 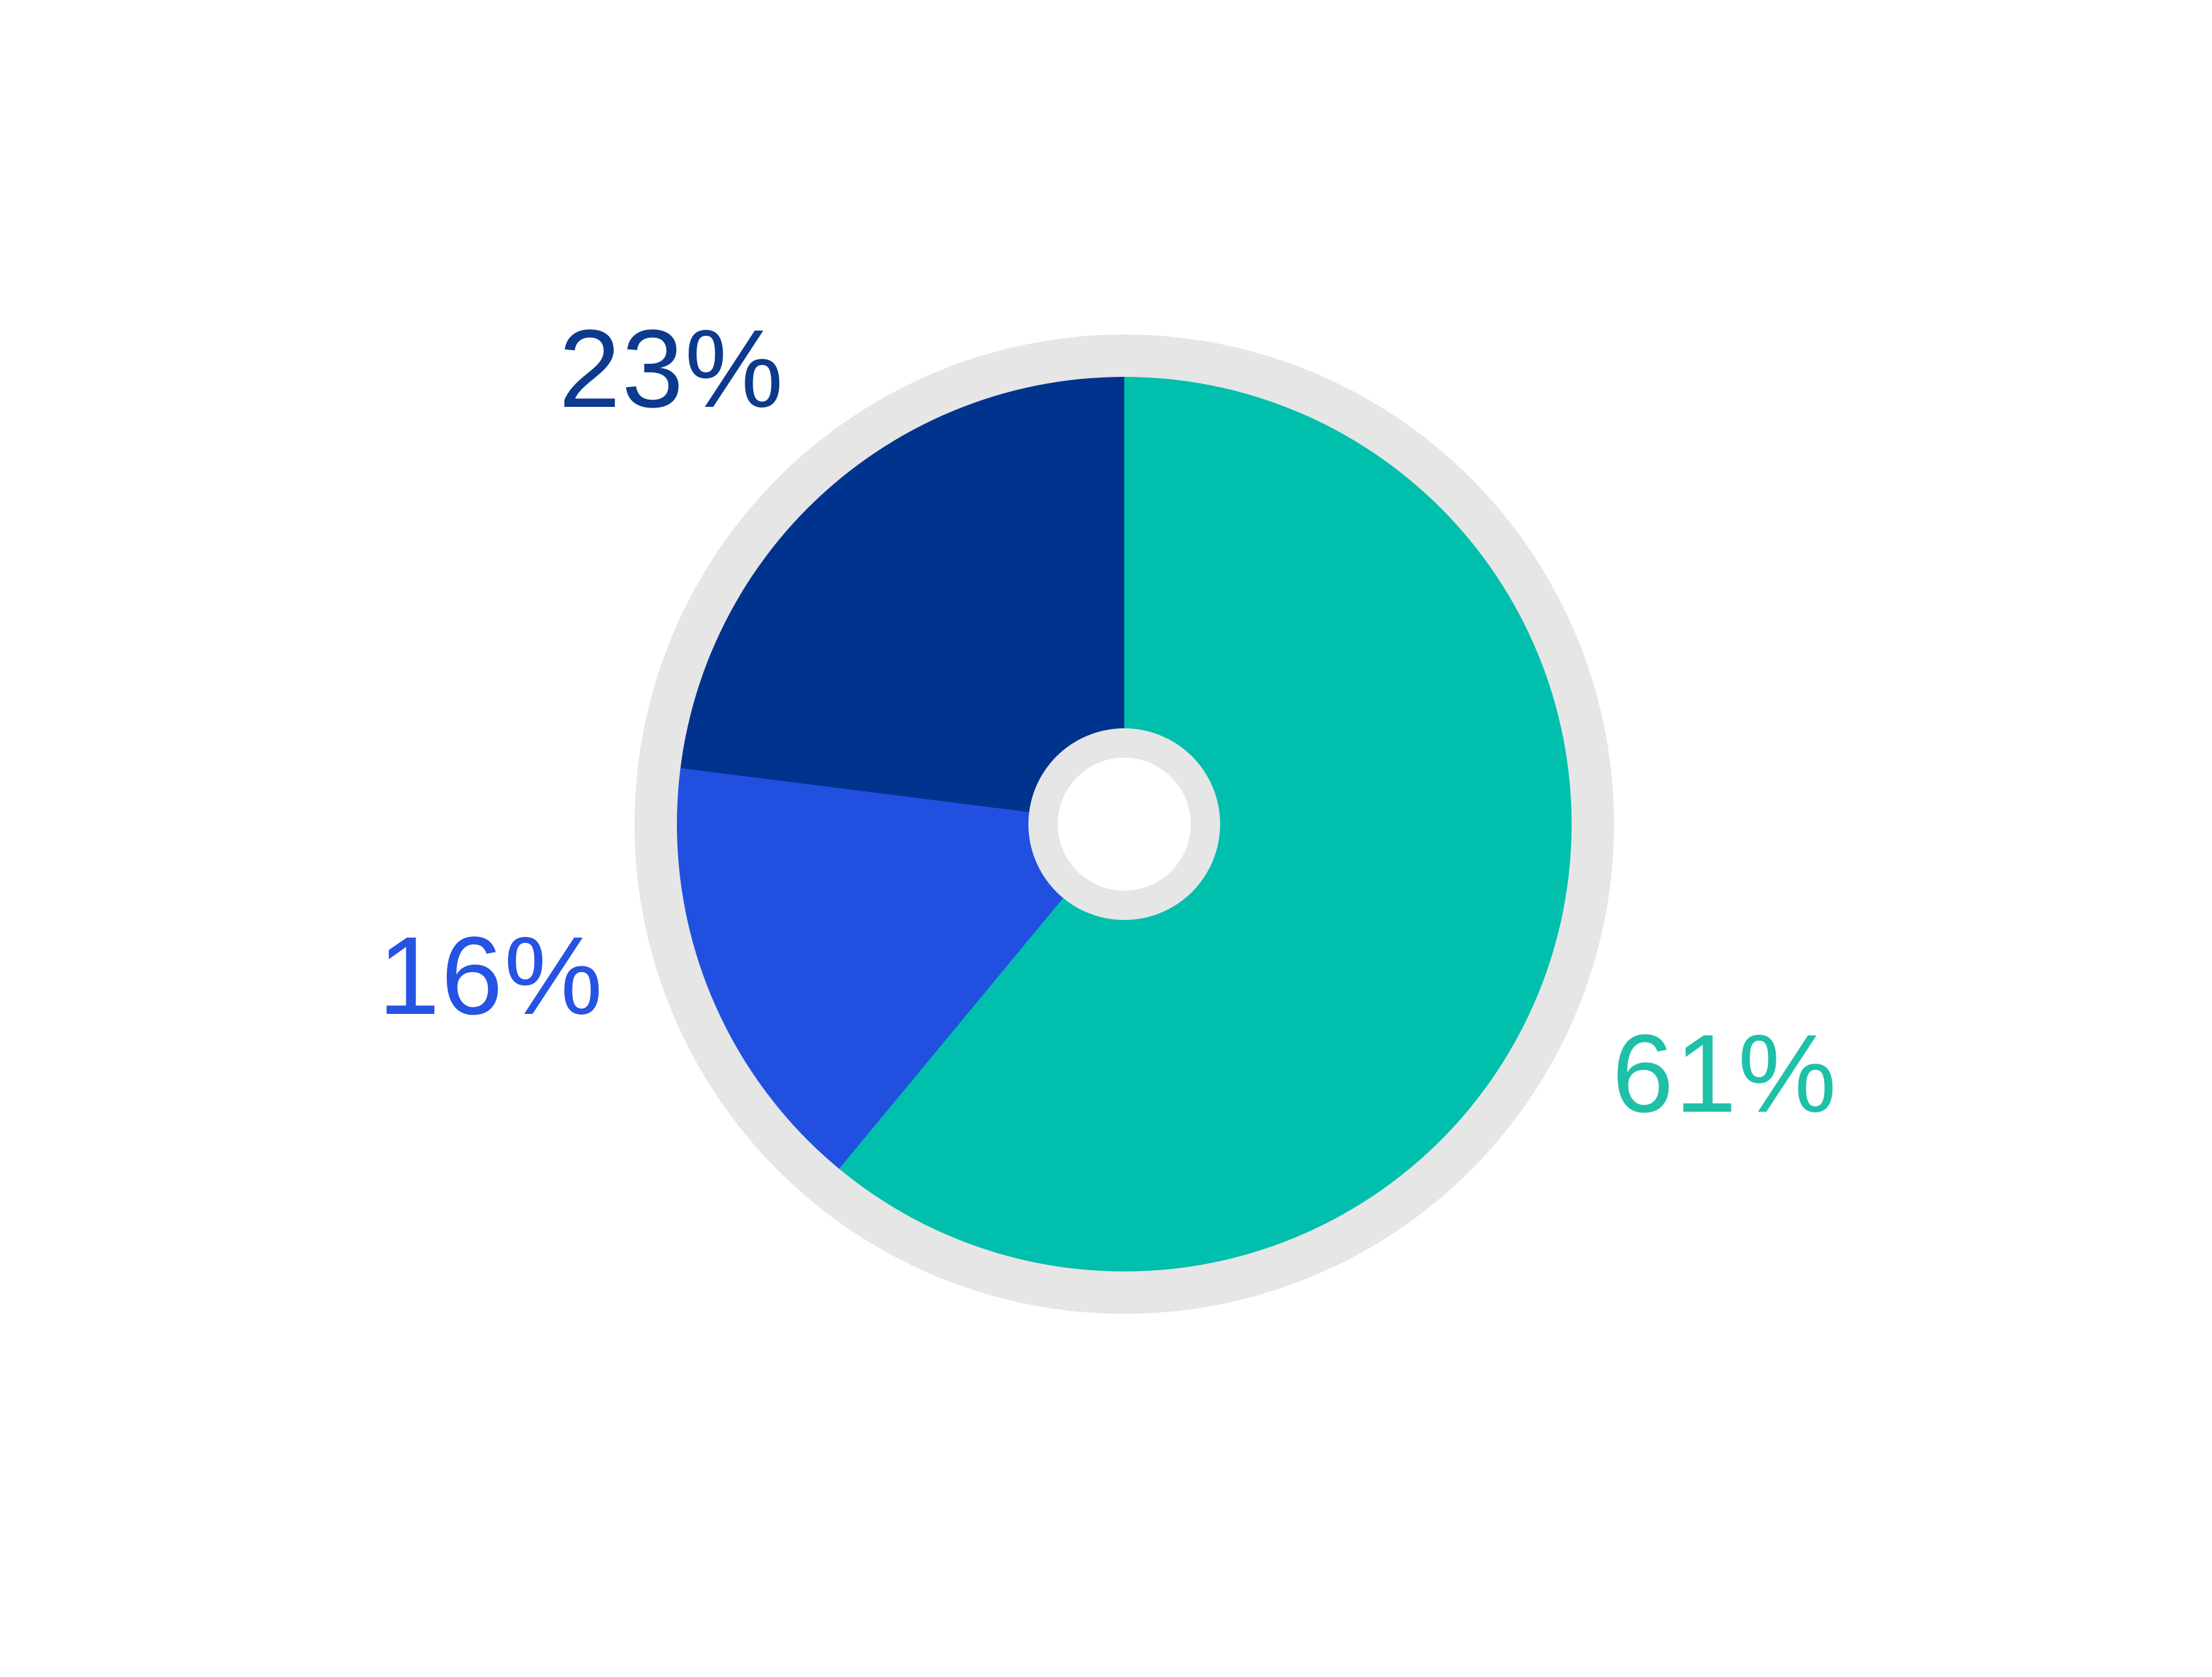 I want to click on slice-label-23: 23%, so click(x=672, y=369).